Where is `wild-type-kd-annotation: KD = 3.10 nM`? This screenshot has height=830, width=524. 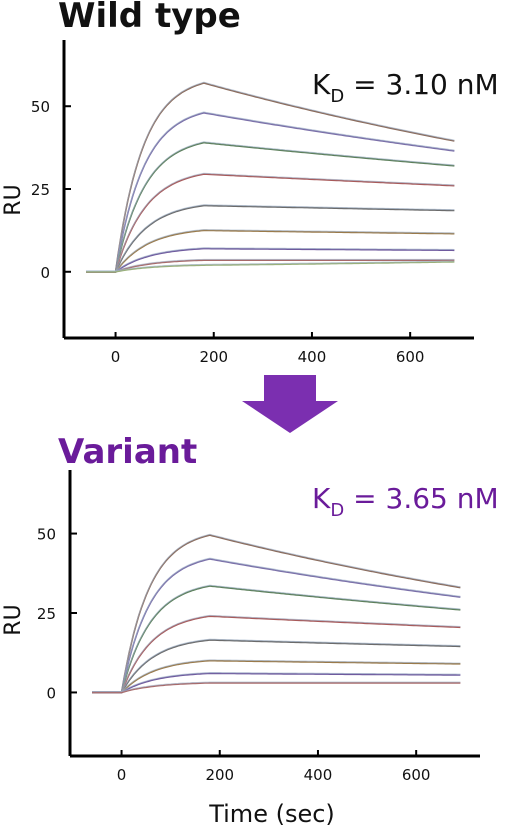
wild-type-kd-annotation: KD = 3.10 nM is located at coordinates (405, 87).